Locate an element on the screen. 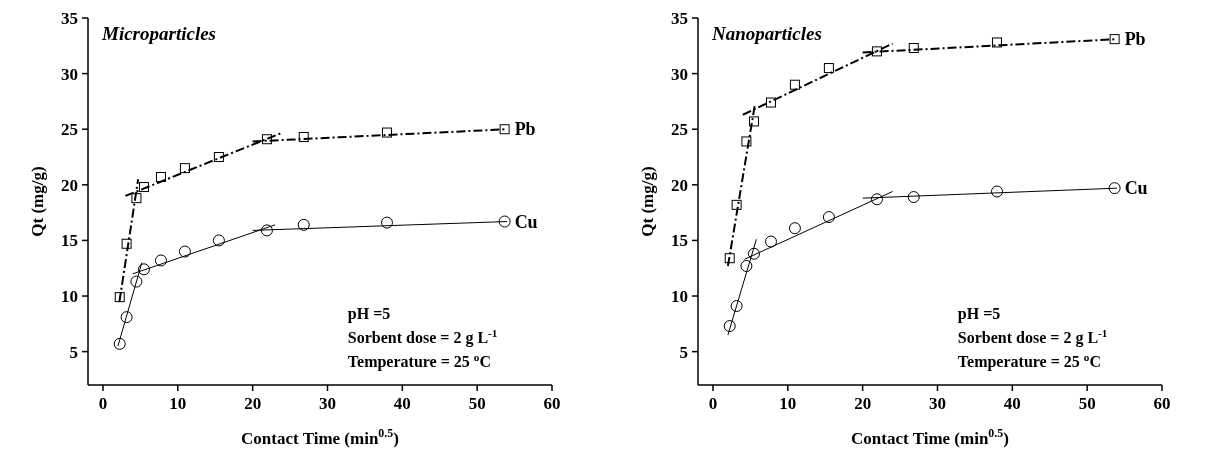 The image size is (1219, 452). chart-title: Microparticles is located at coordinates (158, 33).